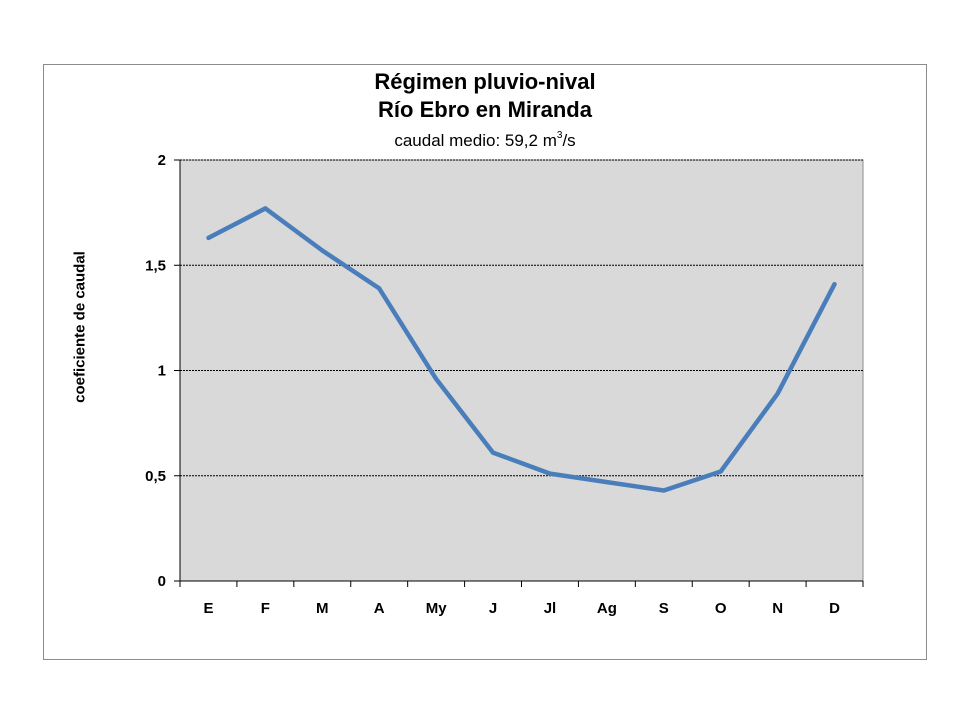 The image size is (960, 720). I want to click on chart-title: Régimen pluvio-nival, so click(485, 81).